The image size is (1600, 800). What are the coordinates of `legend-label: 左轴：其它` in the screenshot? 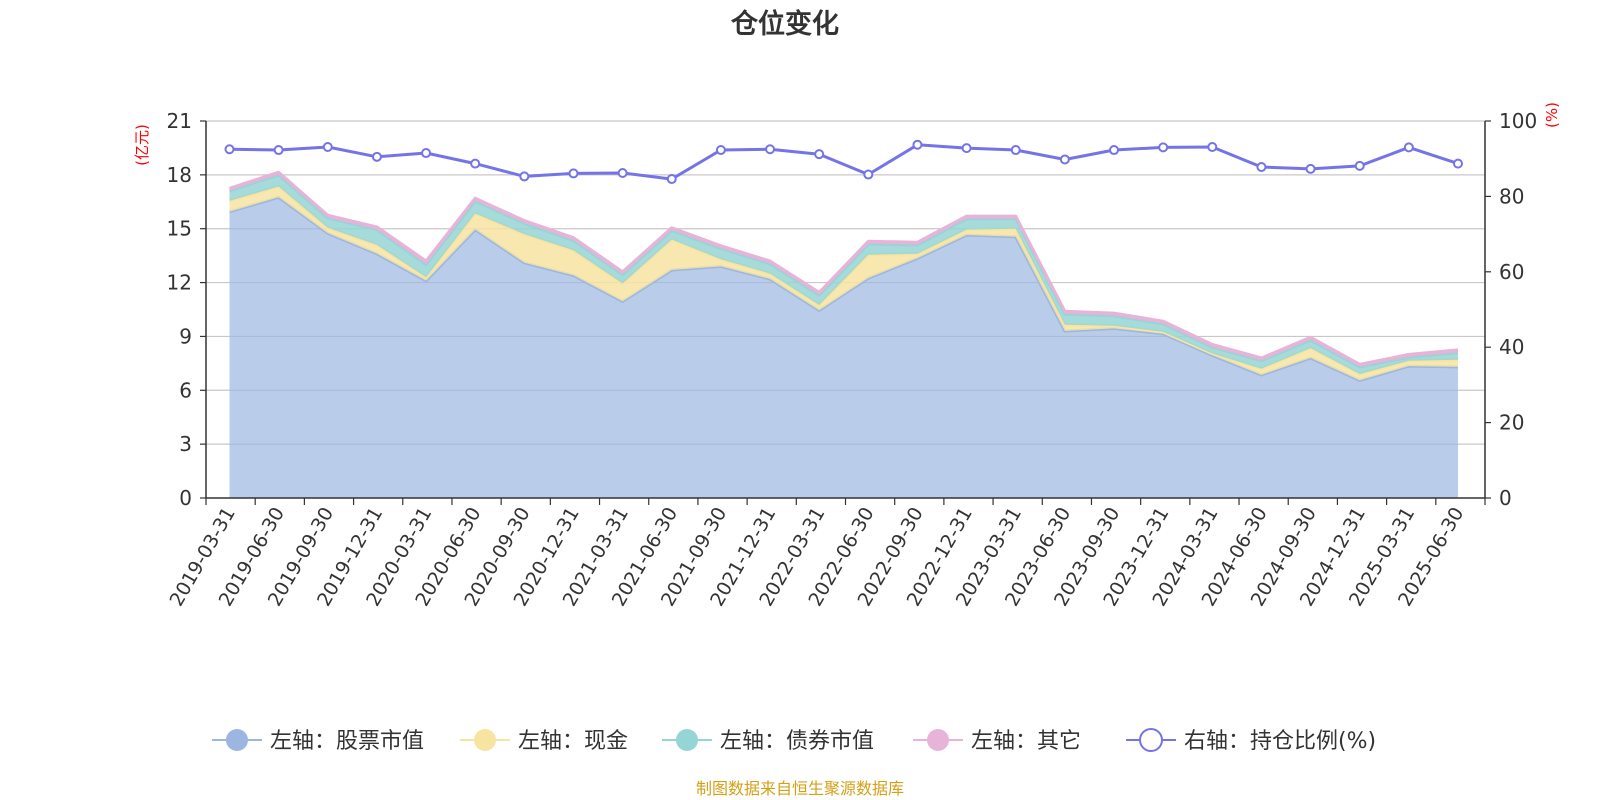 It's located at (1026, 741).